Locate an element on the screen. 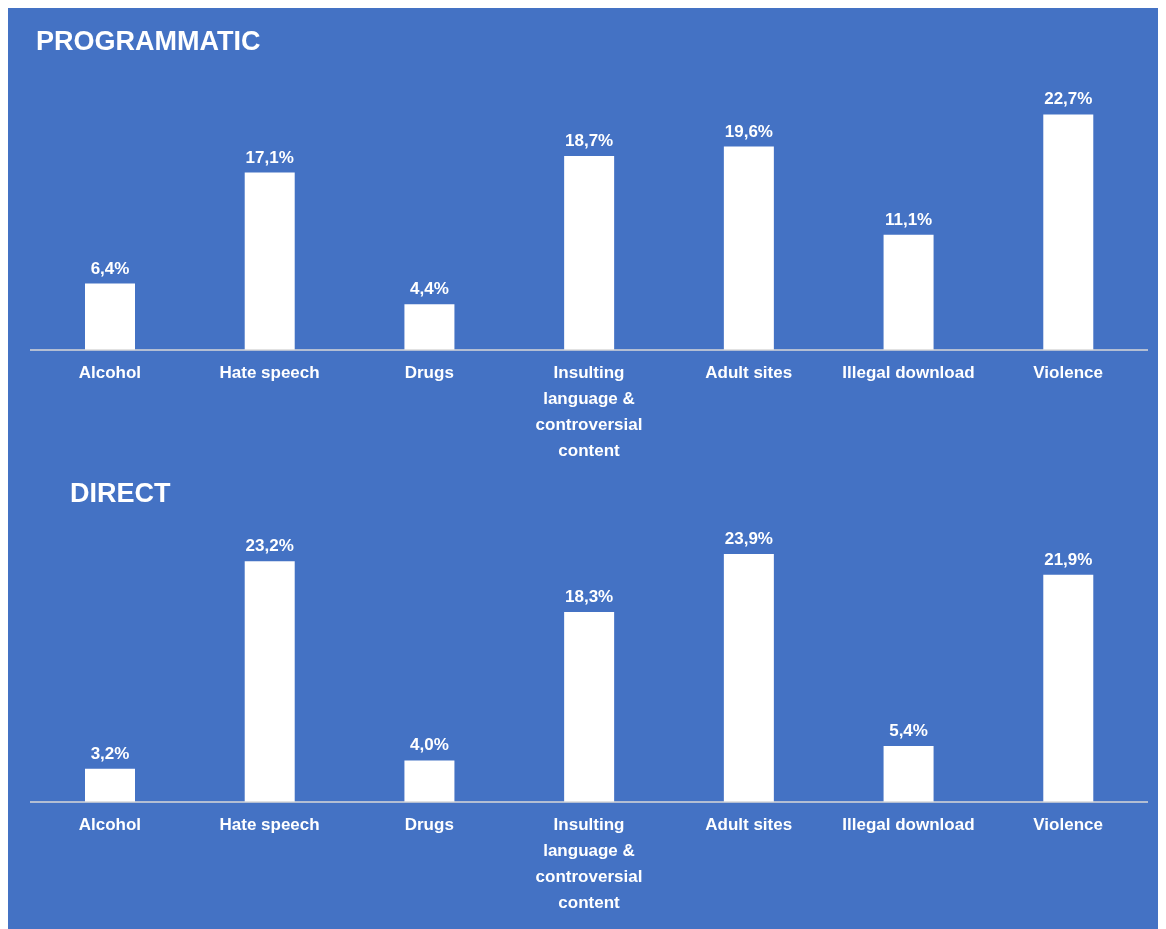  data-label: 23,9% is located at coordinates (748, 538).